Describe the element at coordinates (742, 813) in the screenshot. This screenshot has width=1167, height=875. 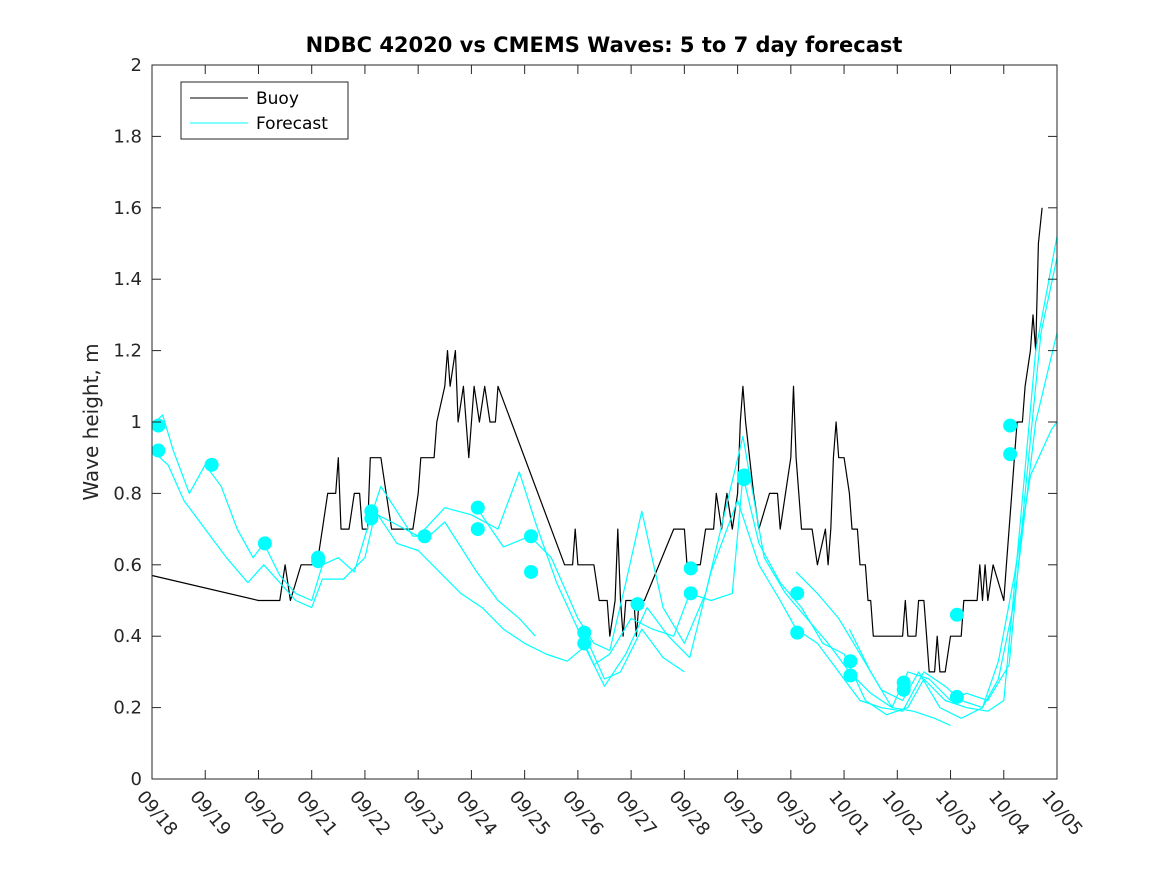
I see `x-tick-label: 09/29` at that location.